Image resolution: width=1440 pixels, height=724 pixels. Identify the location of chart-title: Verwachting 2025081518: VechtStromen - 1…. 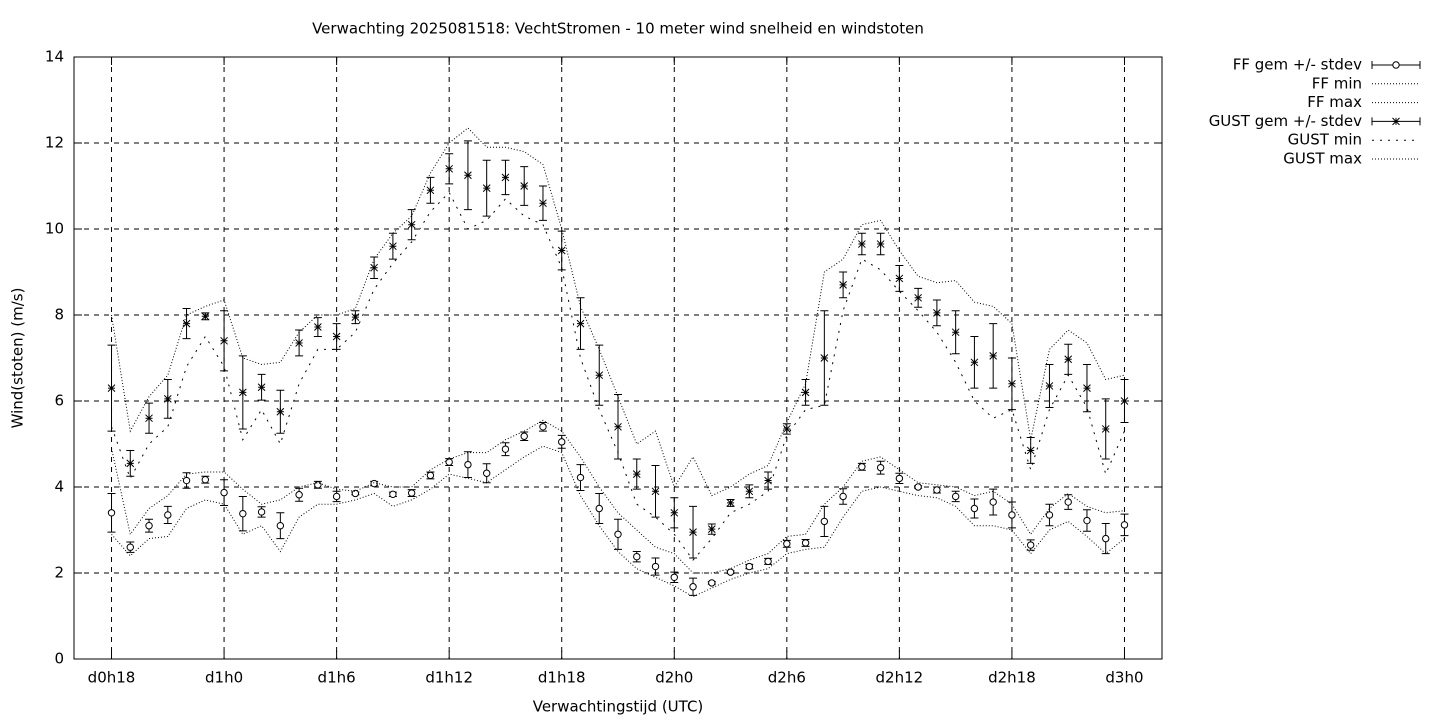
(618, 29).